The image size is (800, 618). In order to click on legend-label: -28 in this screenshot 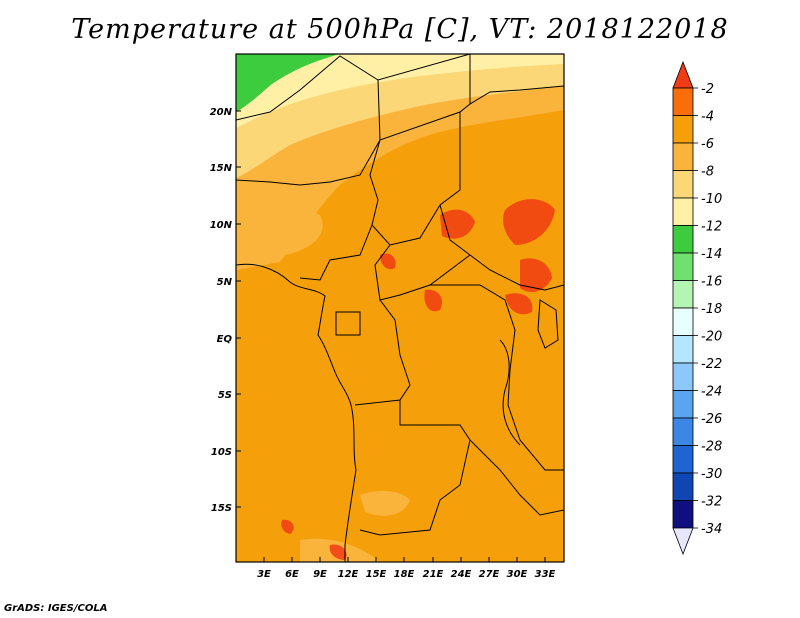, I will do `click(711, 447)`.